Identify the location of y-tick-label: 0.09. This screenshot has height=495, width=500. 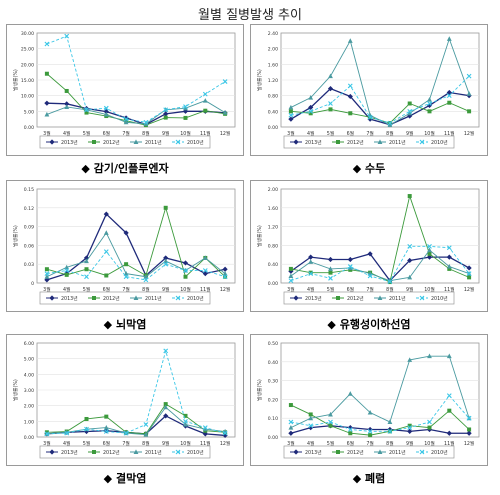
(29, 228).